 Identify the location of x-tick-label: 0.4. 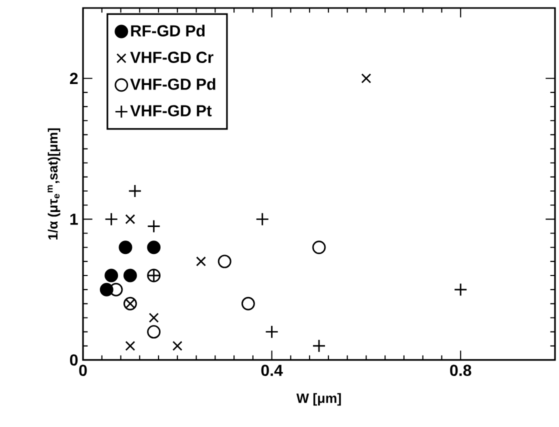
(272, 370).